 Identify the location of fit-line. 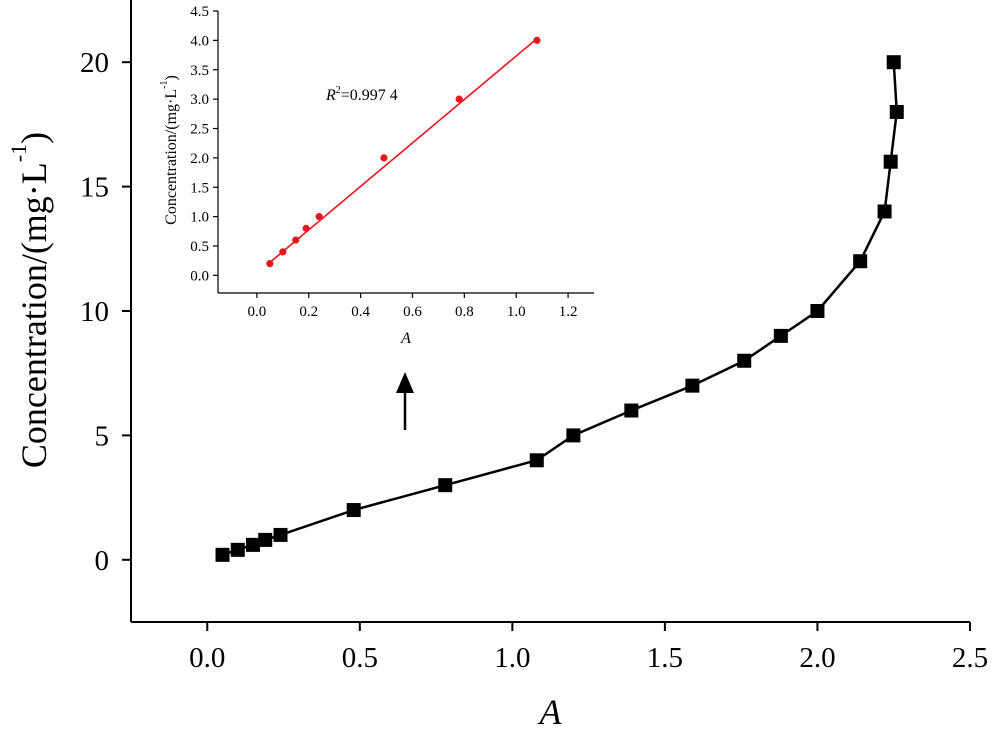
(403, 150).